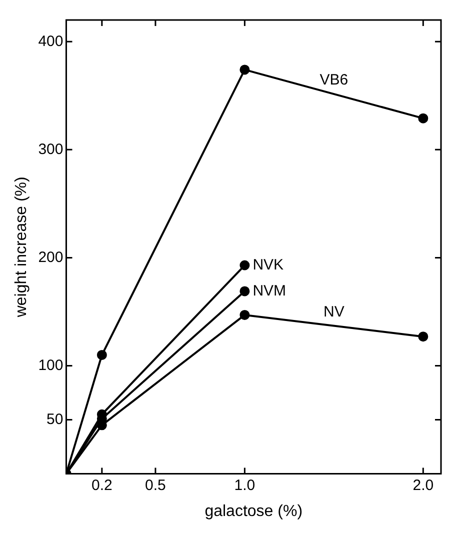  I want to click on y-tick-label: 200, so click(51, 257).